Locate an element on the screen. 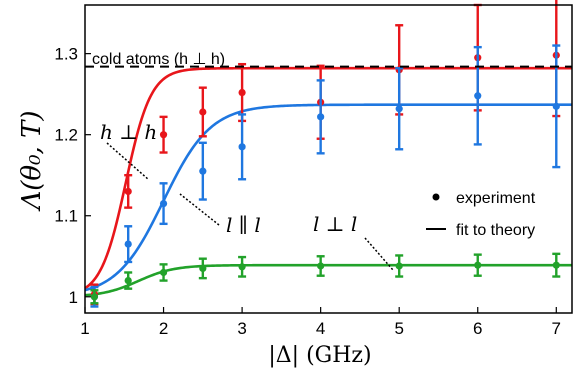 This screenshot has width=578, height=376. annotation-l-par-l-leader is located at coordinates (199, 209).